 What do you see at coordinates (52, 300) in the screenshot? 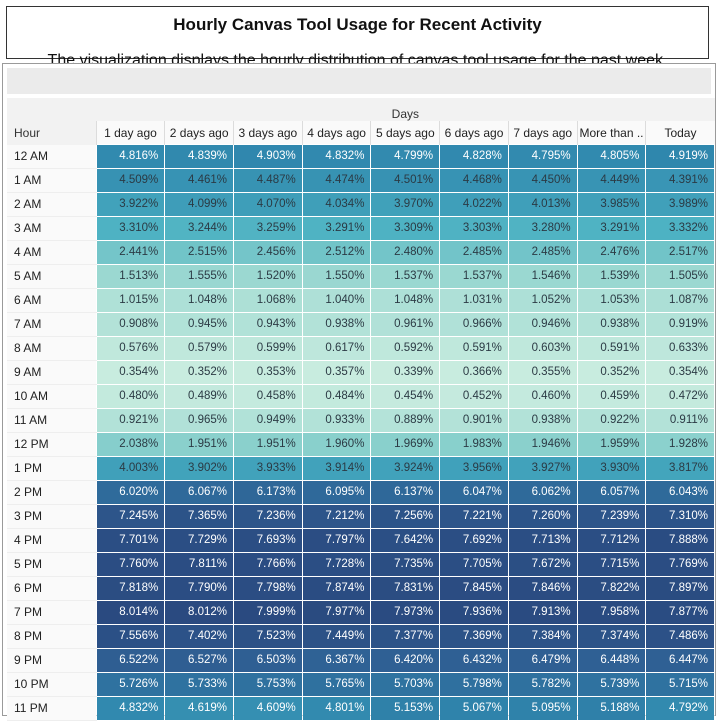
I see `hour-label: 6 AM` at bounding box center [52, 300].